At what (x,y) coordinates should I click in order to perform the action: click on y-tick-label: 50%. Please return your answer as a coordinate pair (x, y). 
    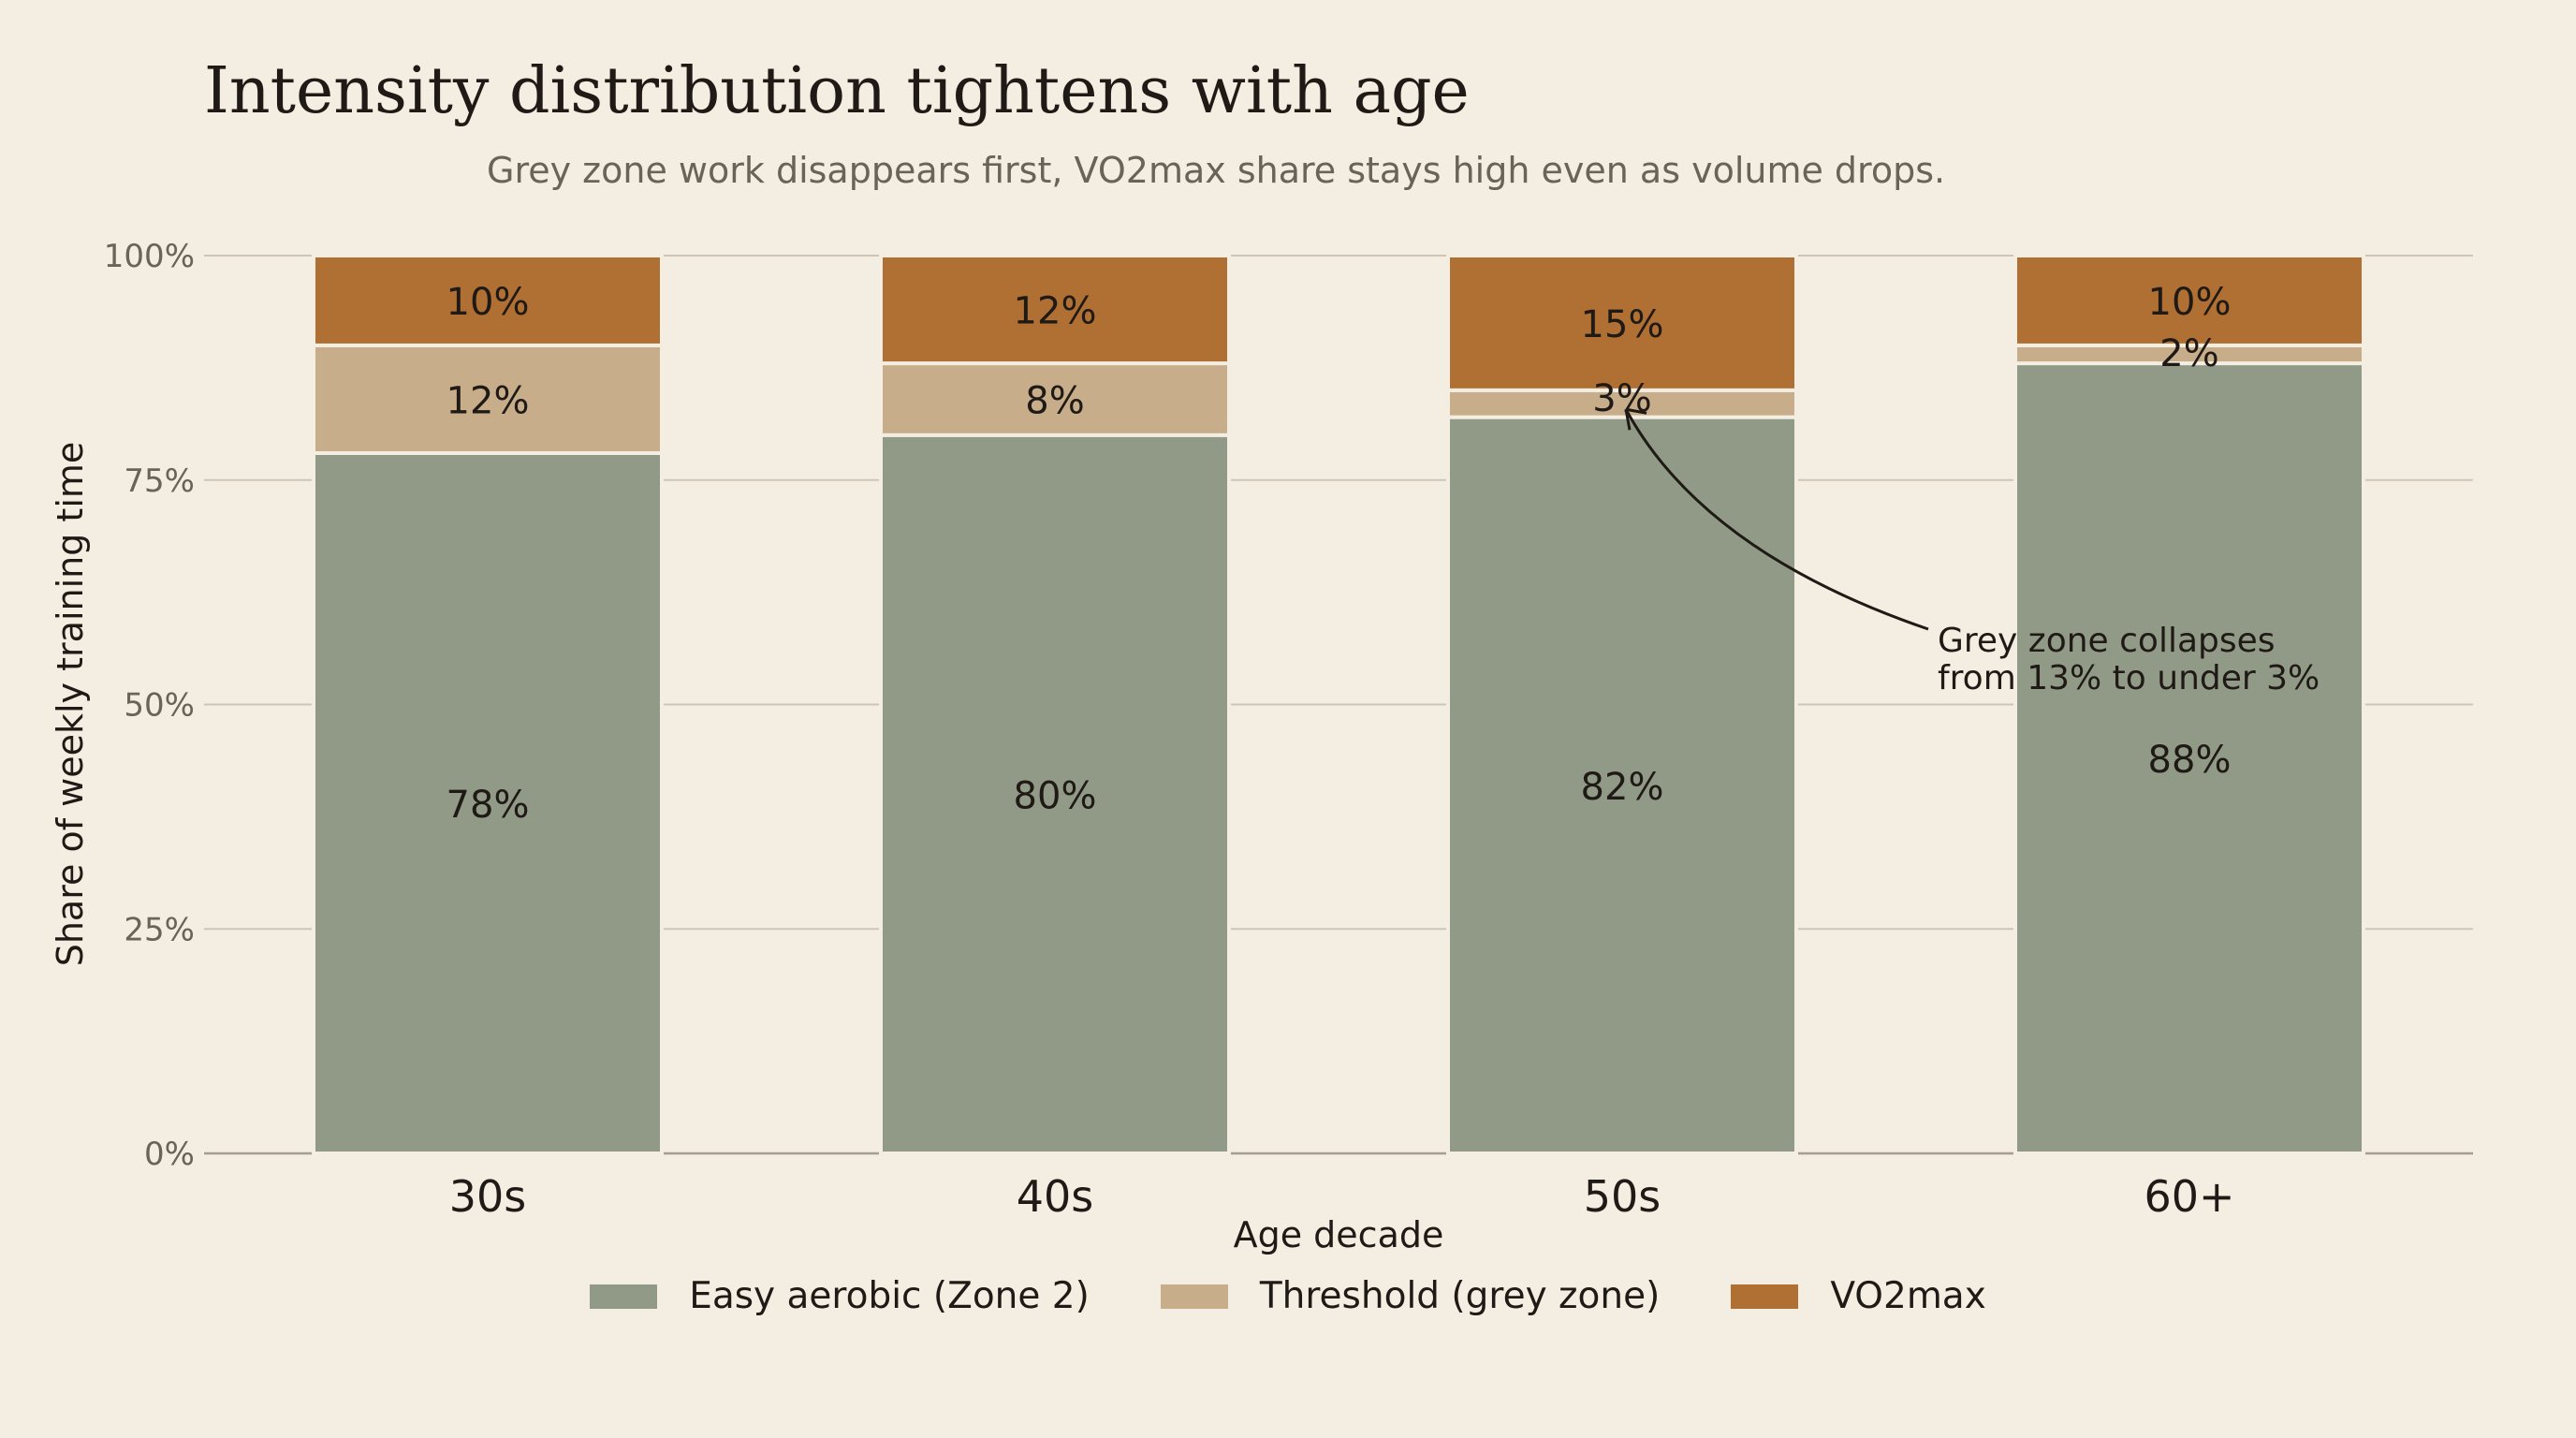
    Looking at the image, I should click on (159, 706).